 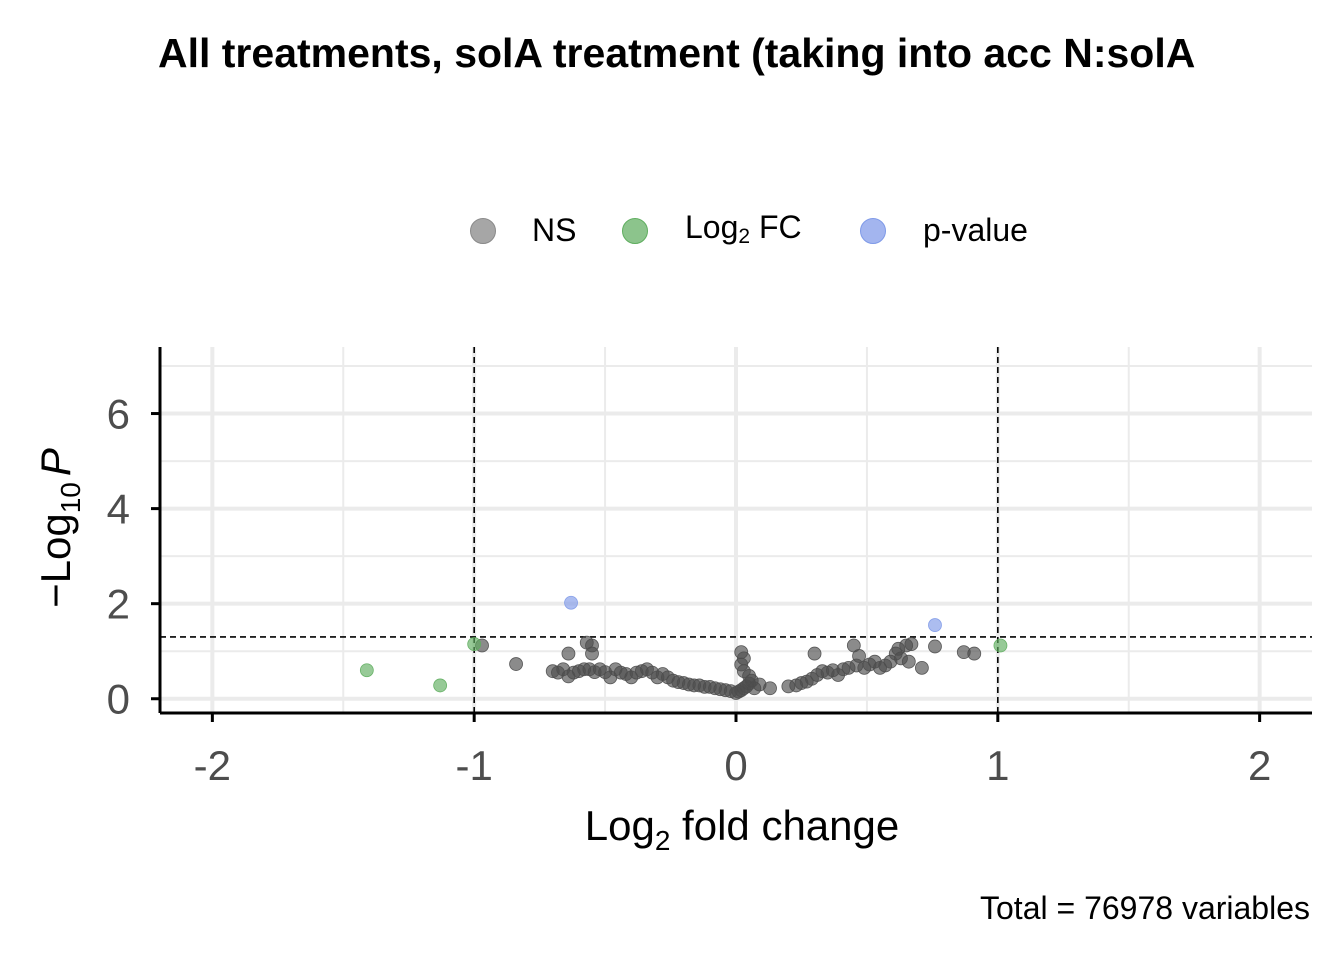 What do you see at coordinates (59, 528) in the screenshot?
I see `y-axis-label: −Log10P` at bounding box center [59, 528].